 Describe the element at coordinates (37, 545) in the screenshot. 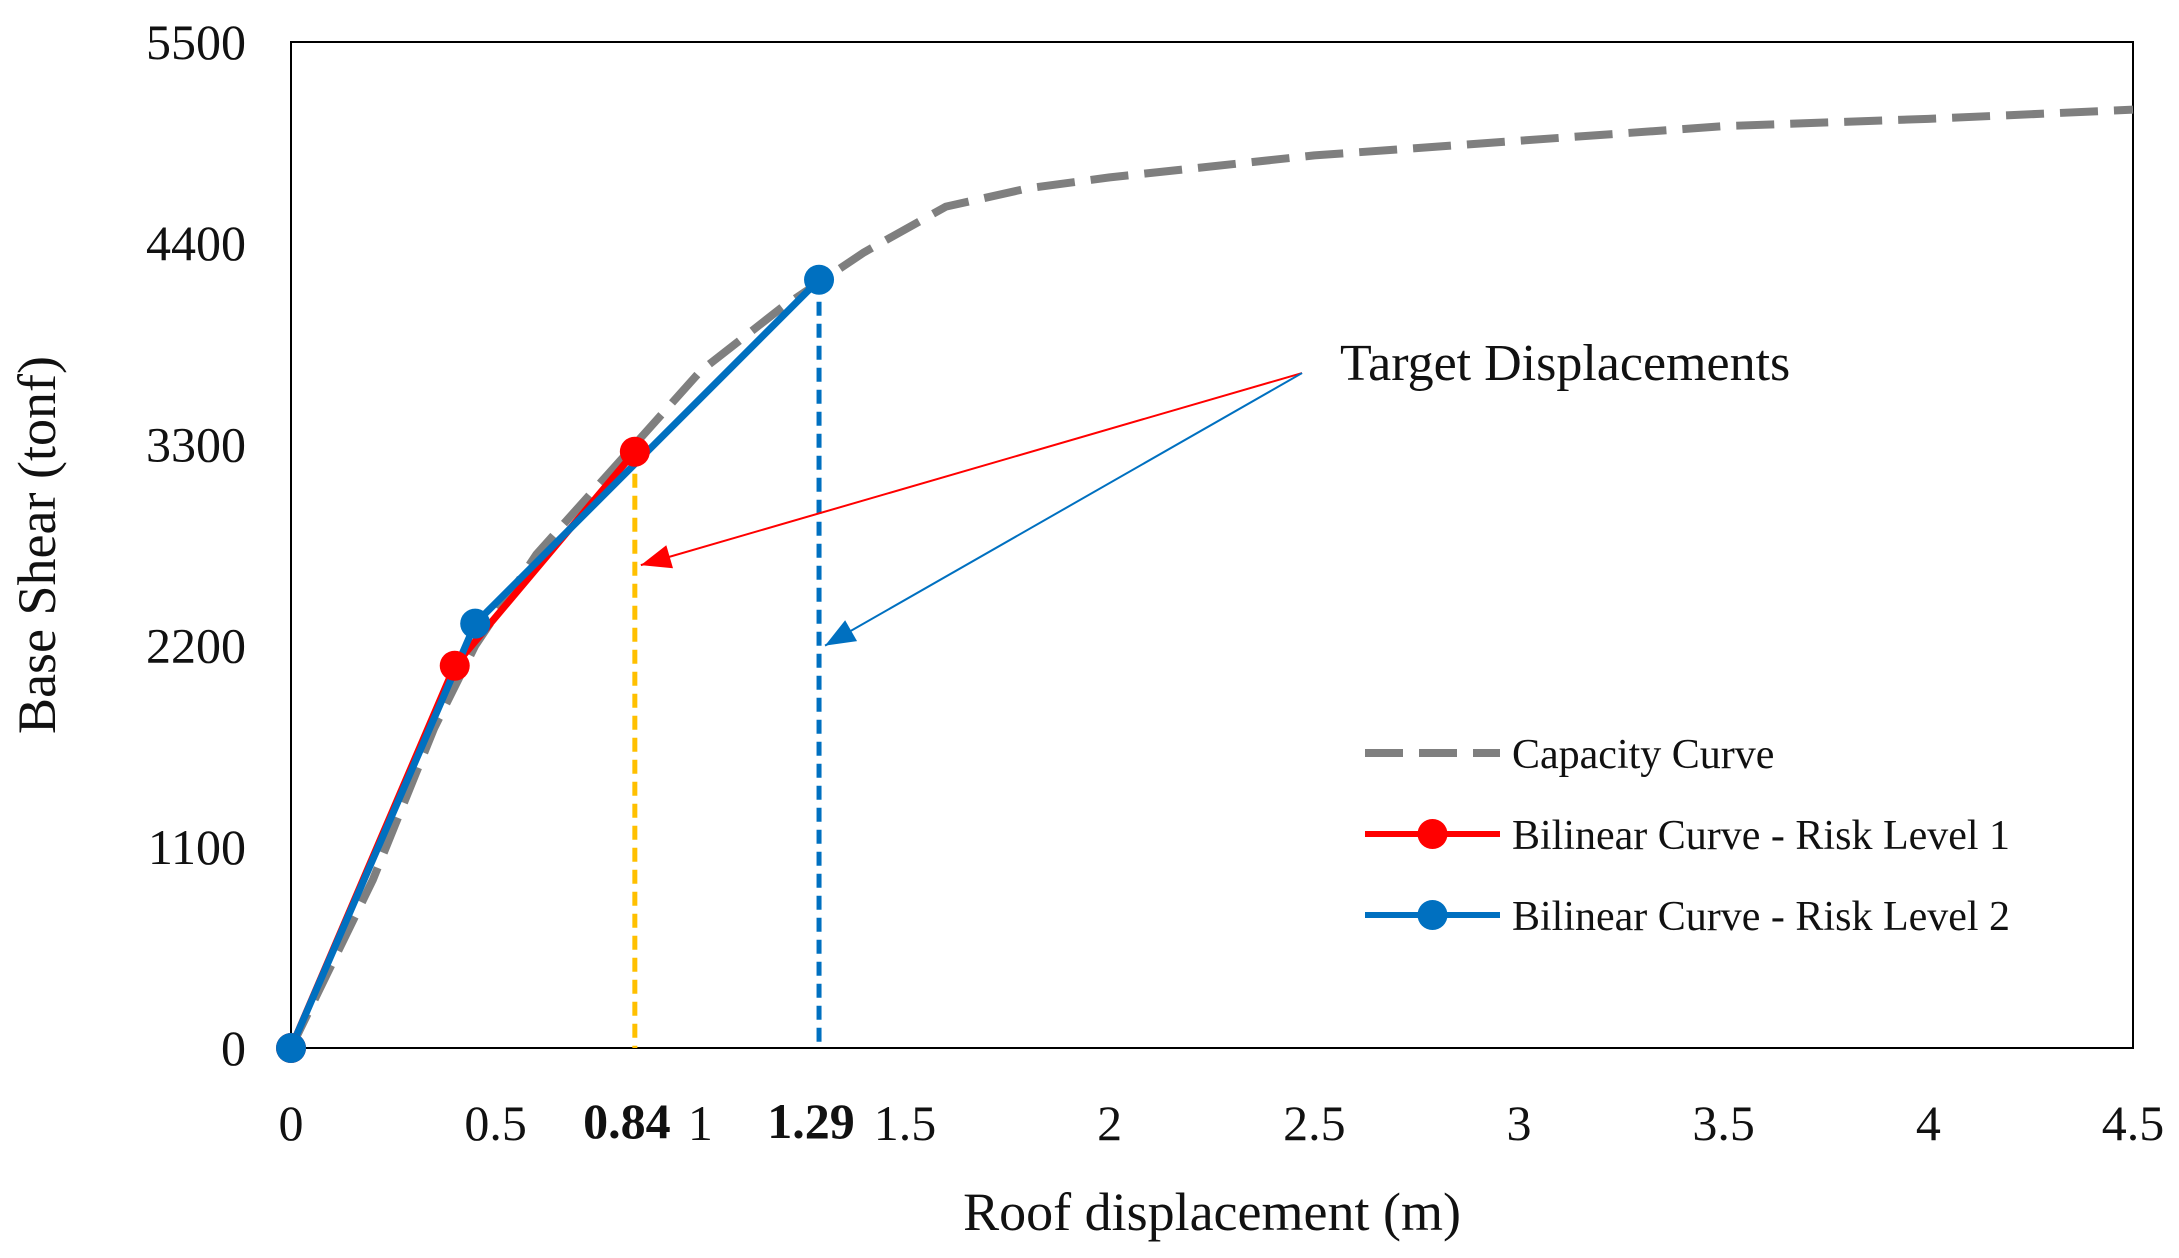

I see `y-axis-label: Base Shear (tonf)` at that location.